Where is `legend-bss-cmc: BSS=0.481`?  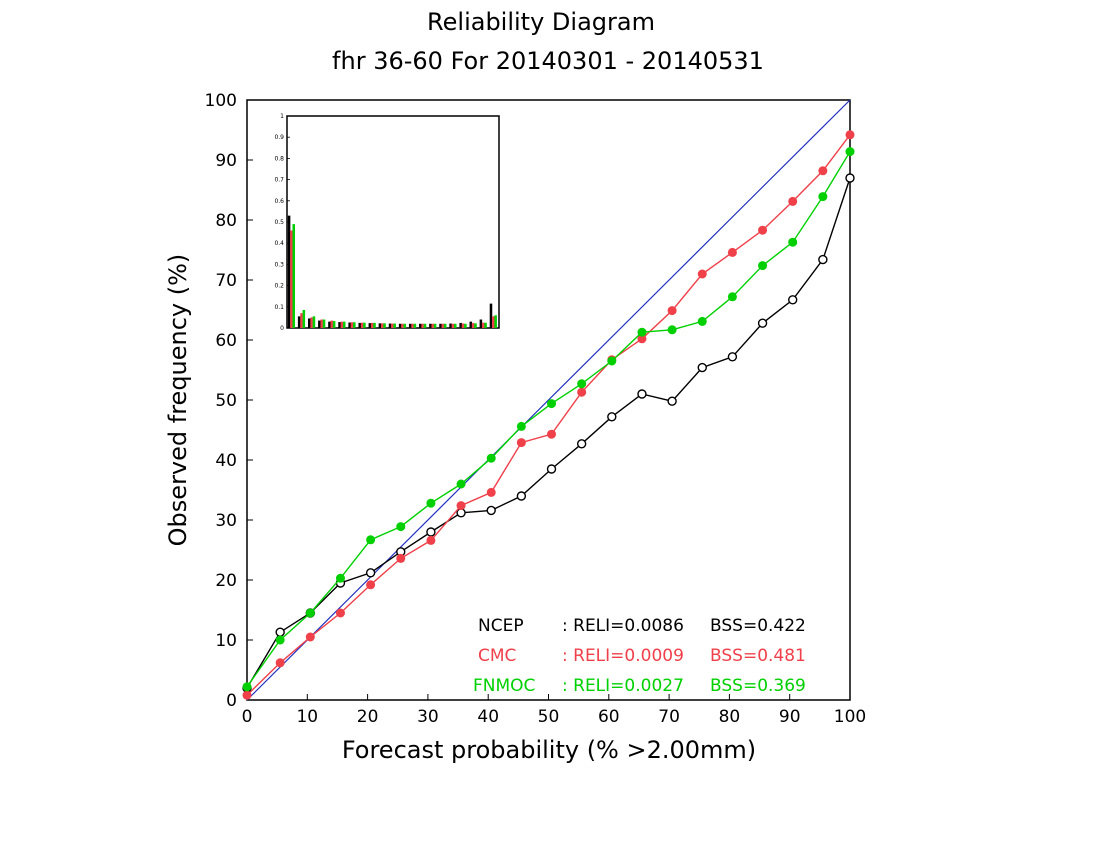
legend-bss-cmc: BSS=0.481 is located at coordinates (758, 656).